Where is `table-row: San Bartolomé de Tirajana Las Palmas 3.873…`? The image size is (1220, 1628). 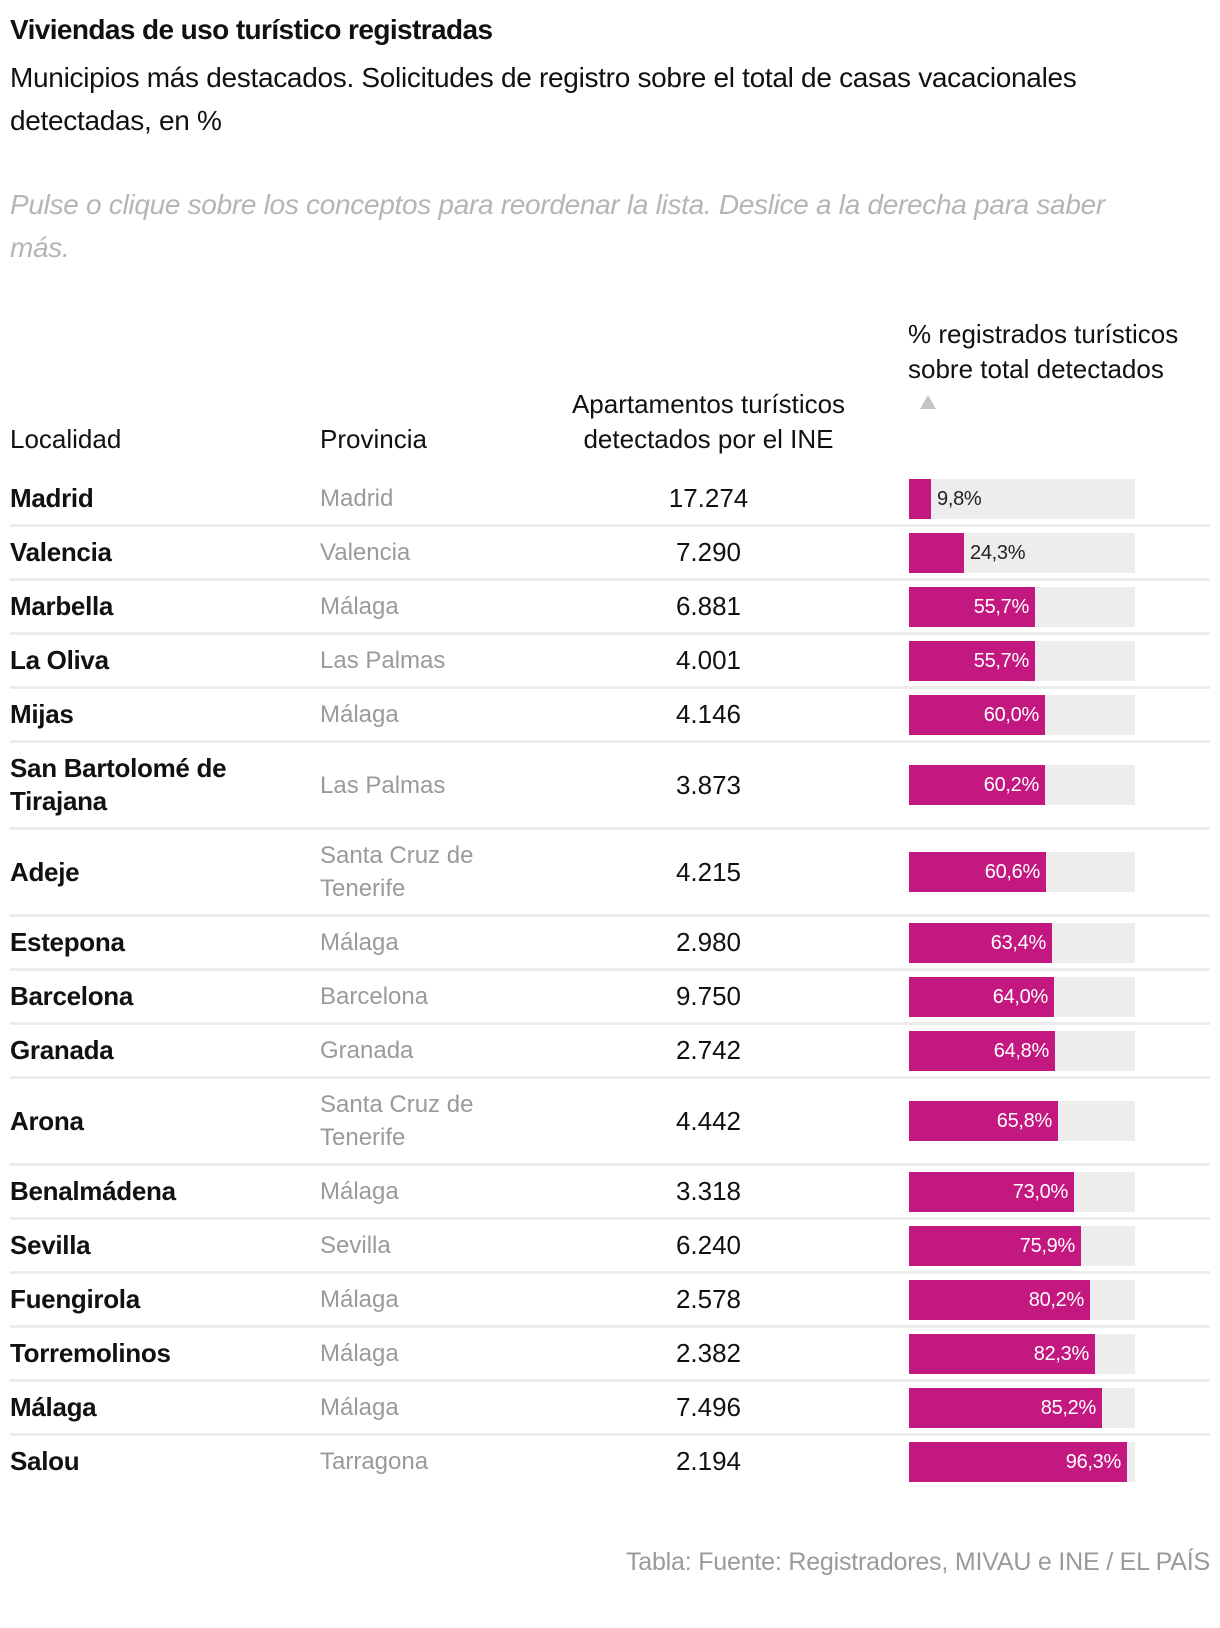
table-row: San Bartolomé de Tirajana Las Palmas 3.873… is located at coordinates (610, 786).